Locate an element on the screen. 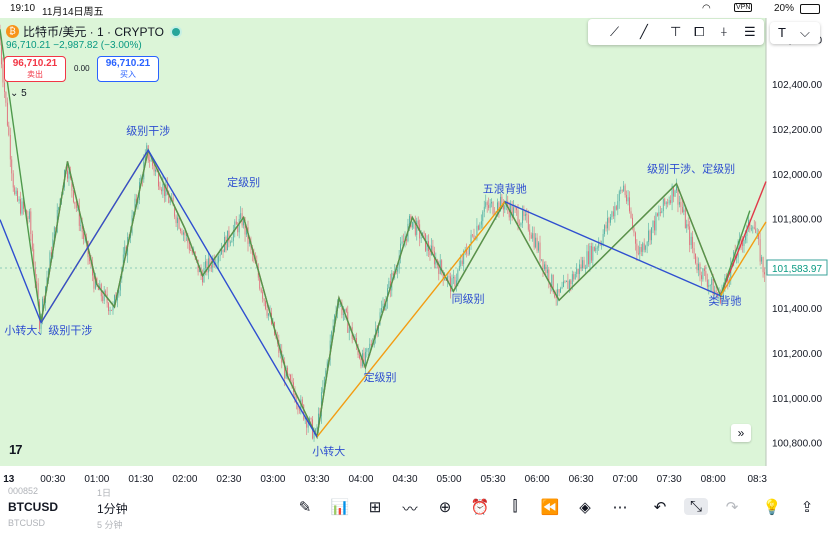  symbol-header: ₿ 比特币/美元 · 1 · CRYPTO is located at coordinates (93, 31).